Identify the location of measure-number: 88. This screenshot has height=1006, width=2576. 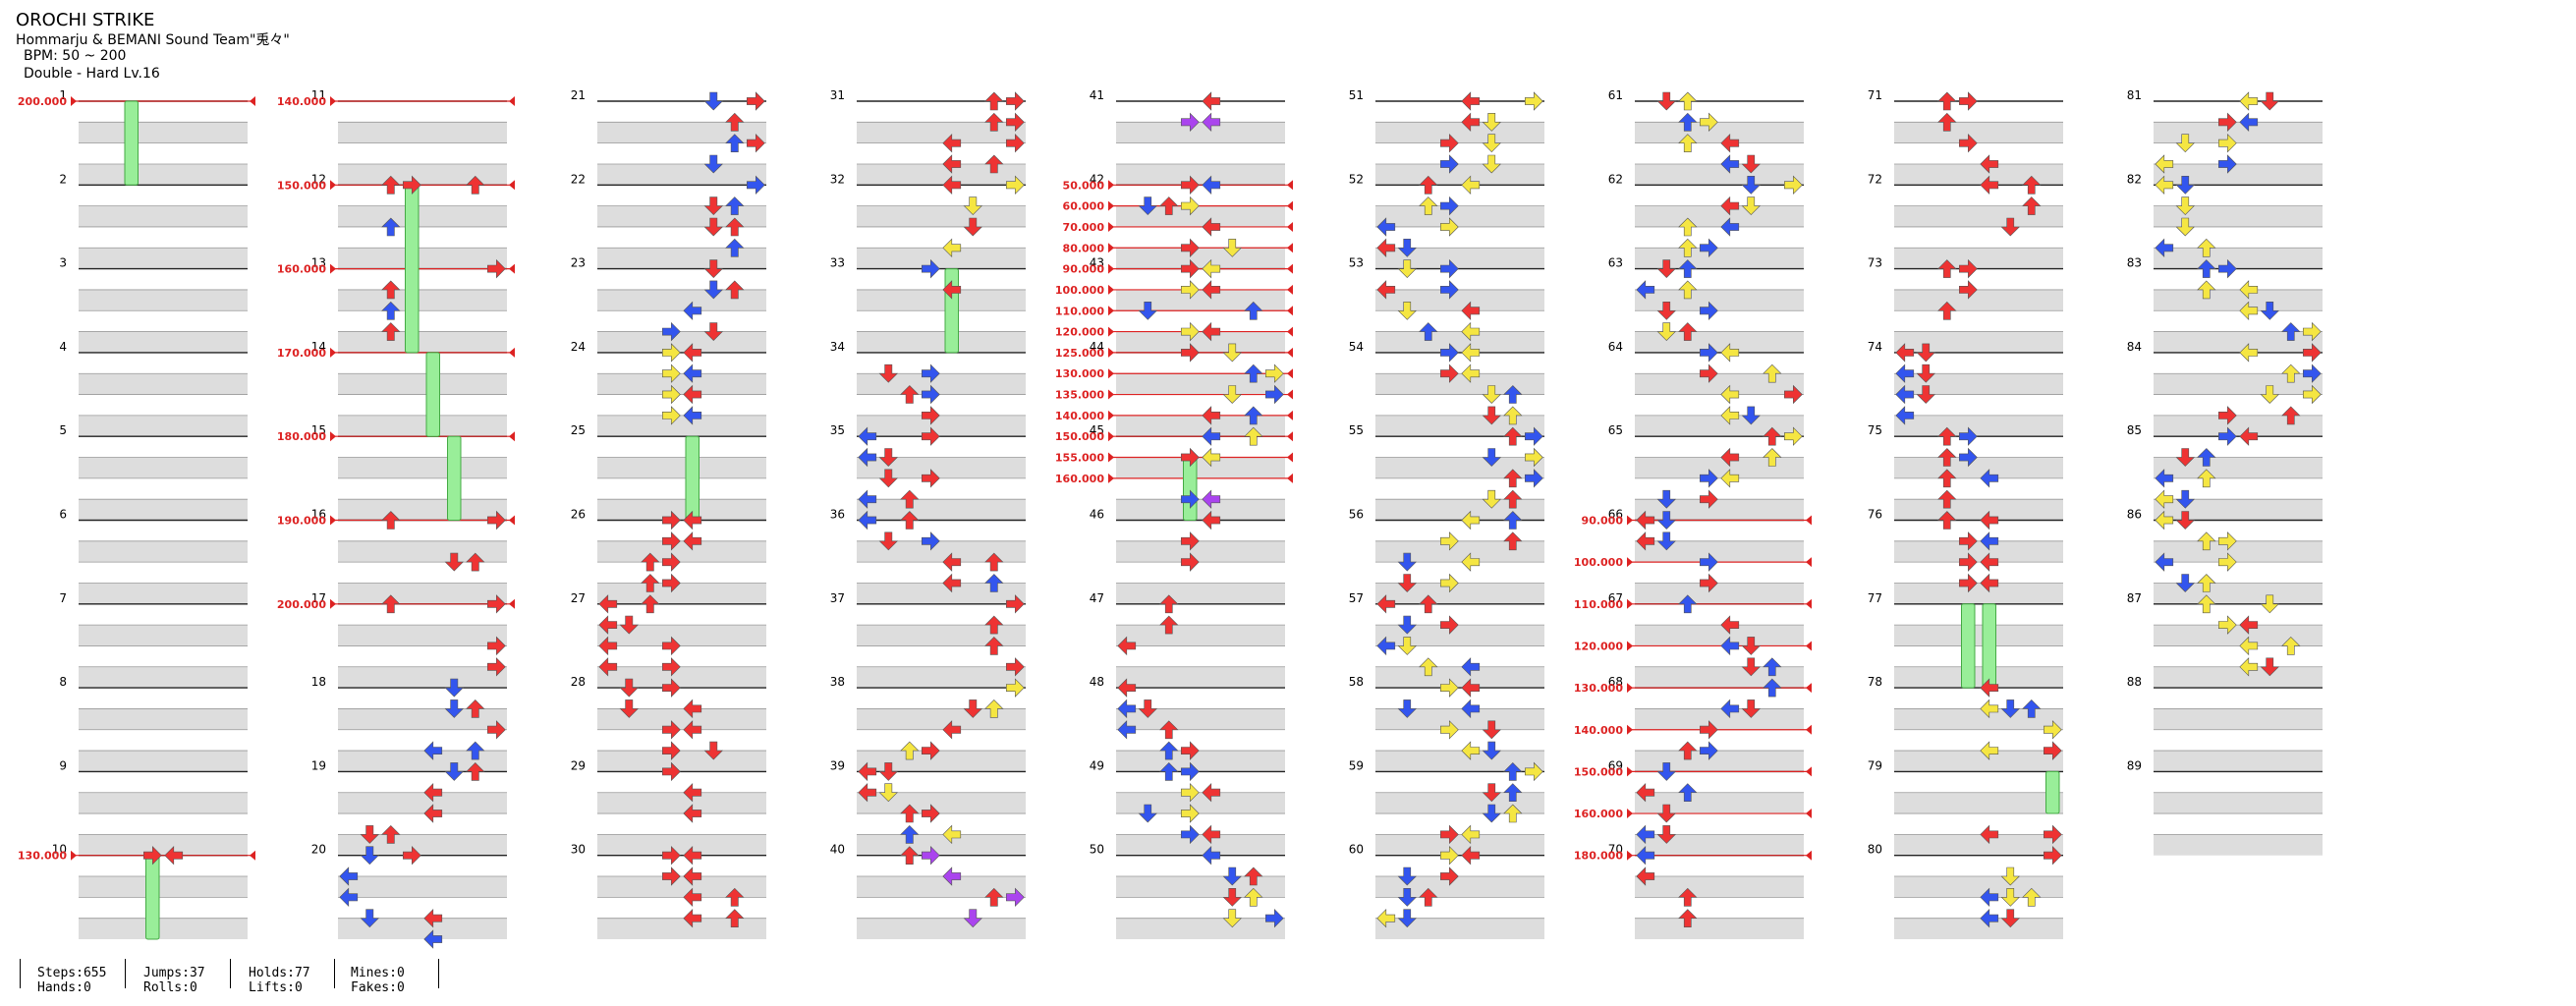
(2134, 682).